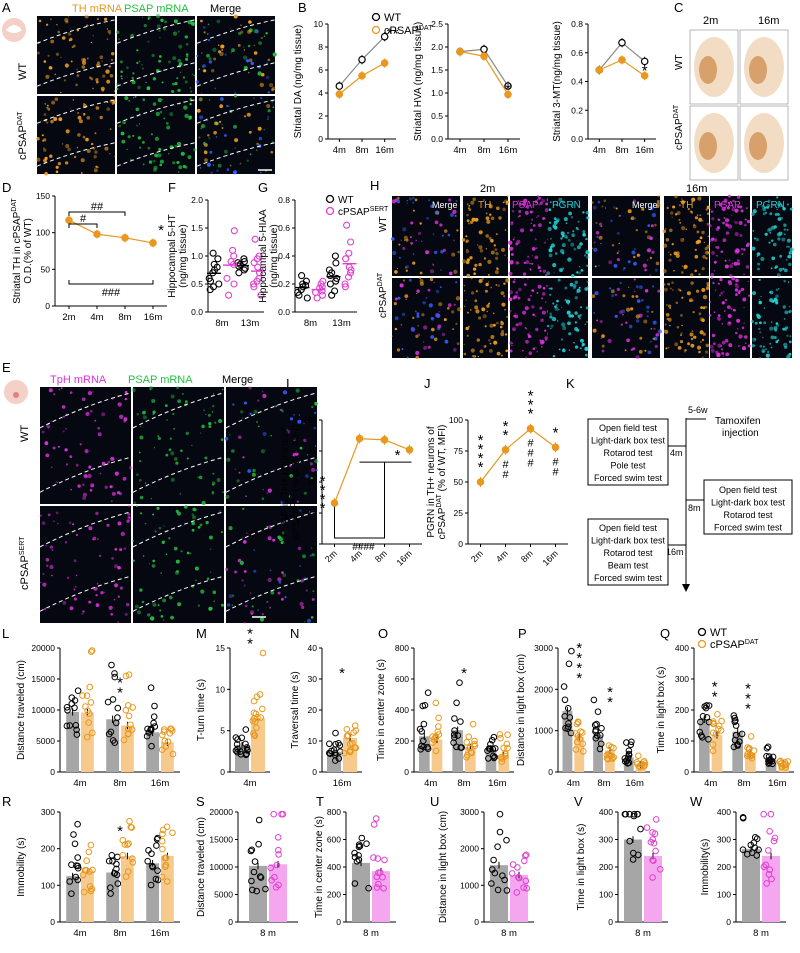 The image size is (800, 953). Describe the element at coordinates (437, 24) in the screenshot. I see `y-tick-label: 2.5` at that location.